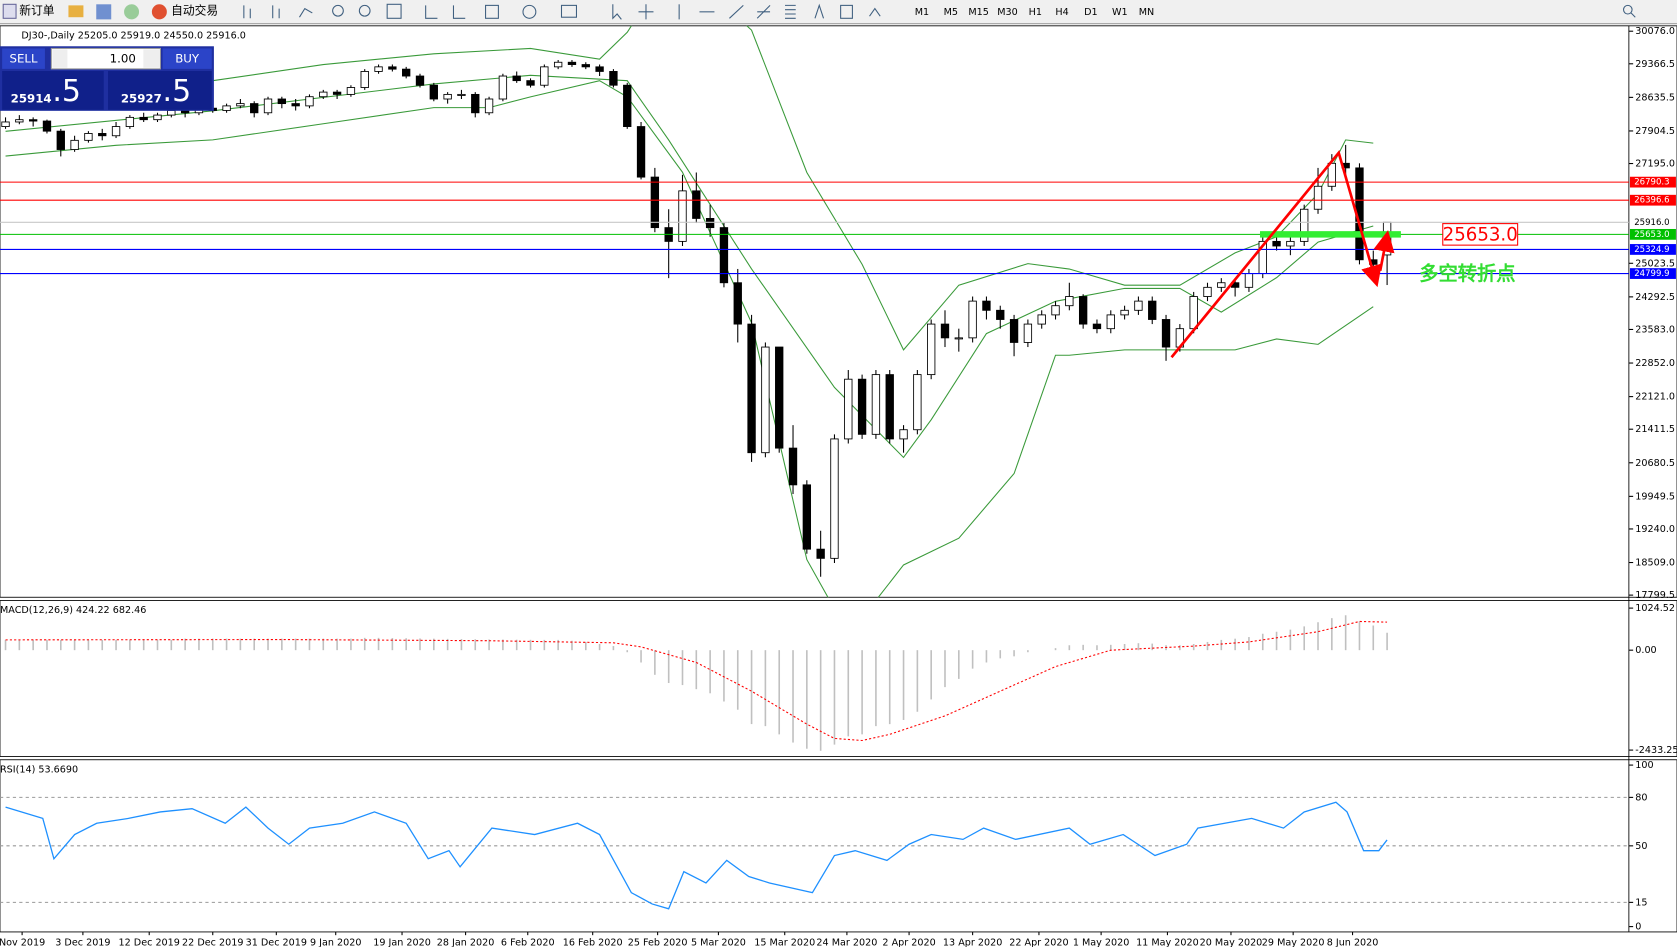 The image size is (1677, 947). What do you see at coordinates (1120, 12) in the screenshot?
I see `timeframe-button: W1` at bounding box center [1120, 12].